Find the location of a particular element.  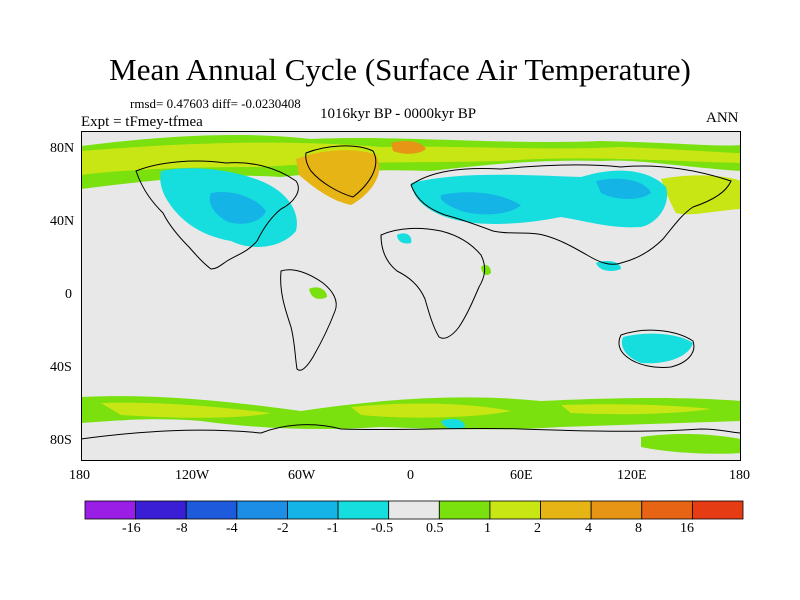

colorbar-tick-neg8: -8 is located at coordinates (182, 528).